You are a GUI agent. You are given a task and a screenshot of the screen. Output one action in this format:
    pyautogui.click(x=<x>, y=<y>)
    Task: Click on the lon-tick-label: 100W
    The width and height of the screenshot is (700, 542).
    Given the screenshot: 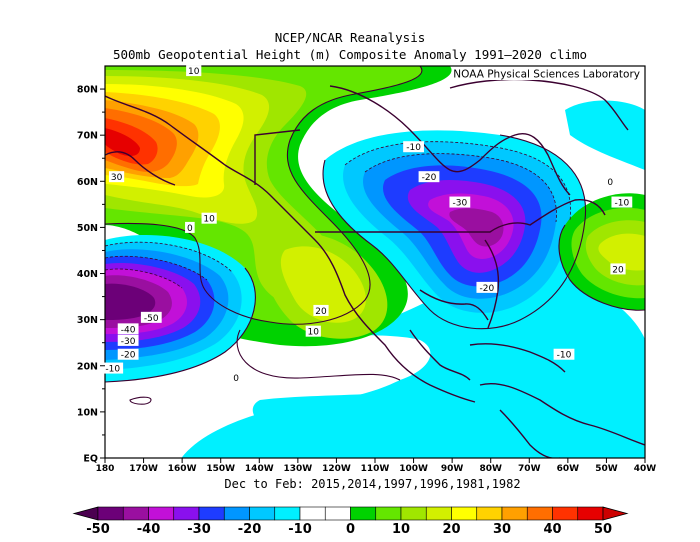 What is the action you would take?
    pyautogui.click(x=413, y=469)
    